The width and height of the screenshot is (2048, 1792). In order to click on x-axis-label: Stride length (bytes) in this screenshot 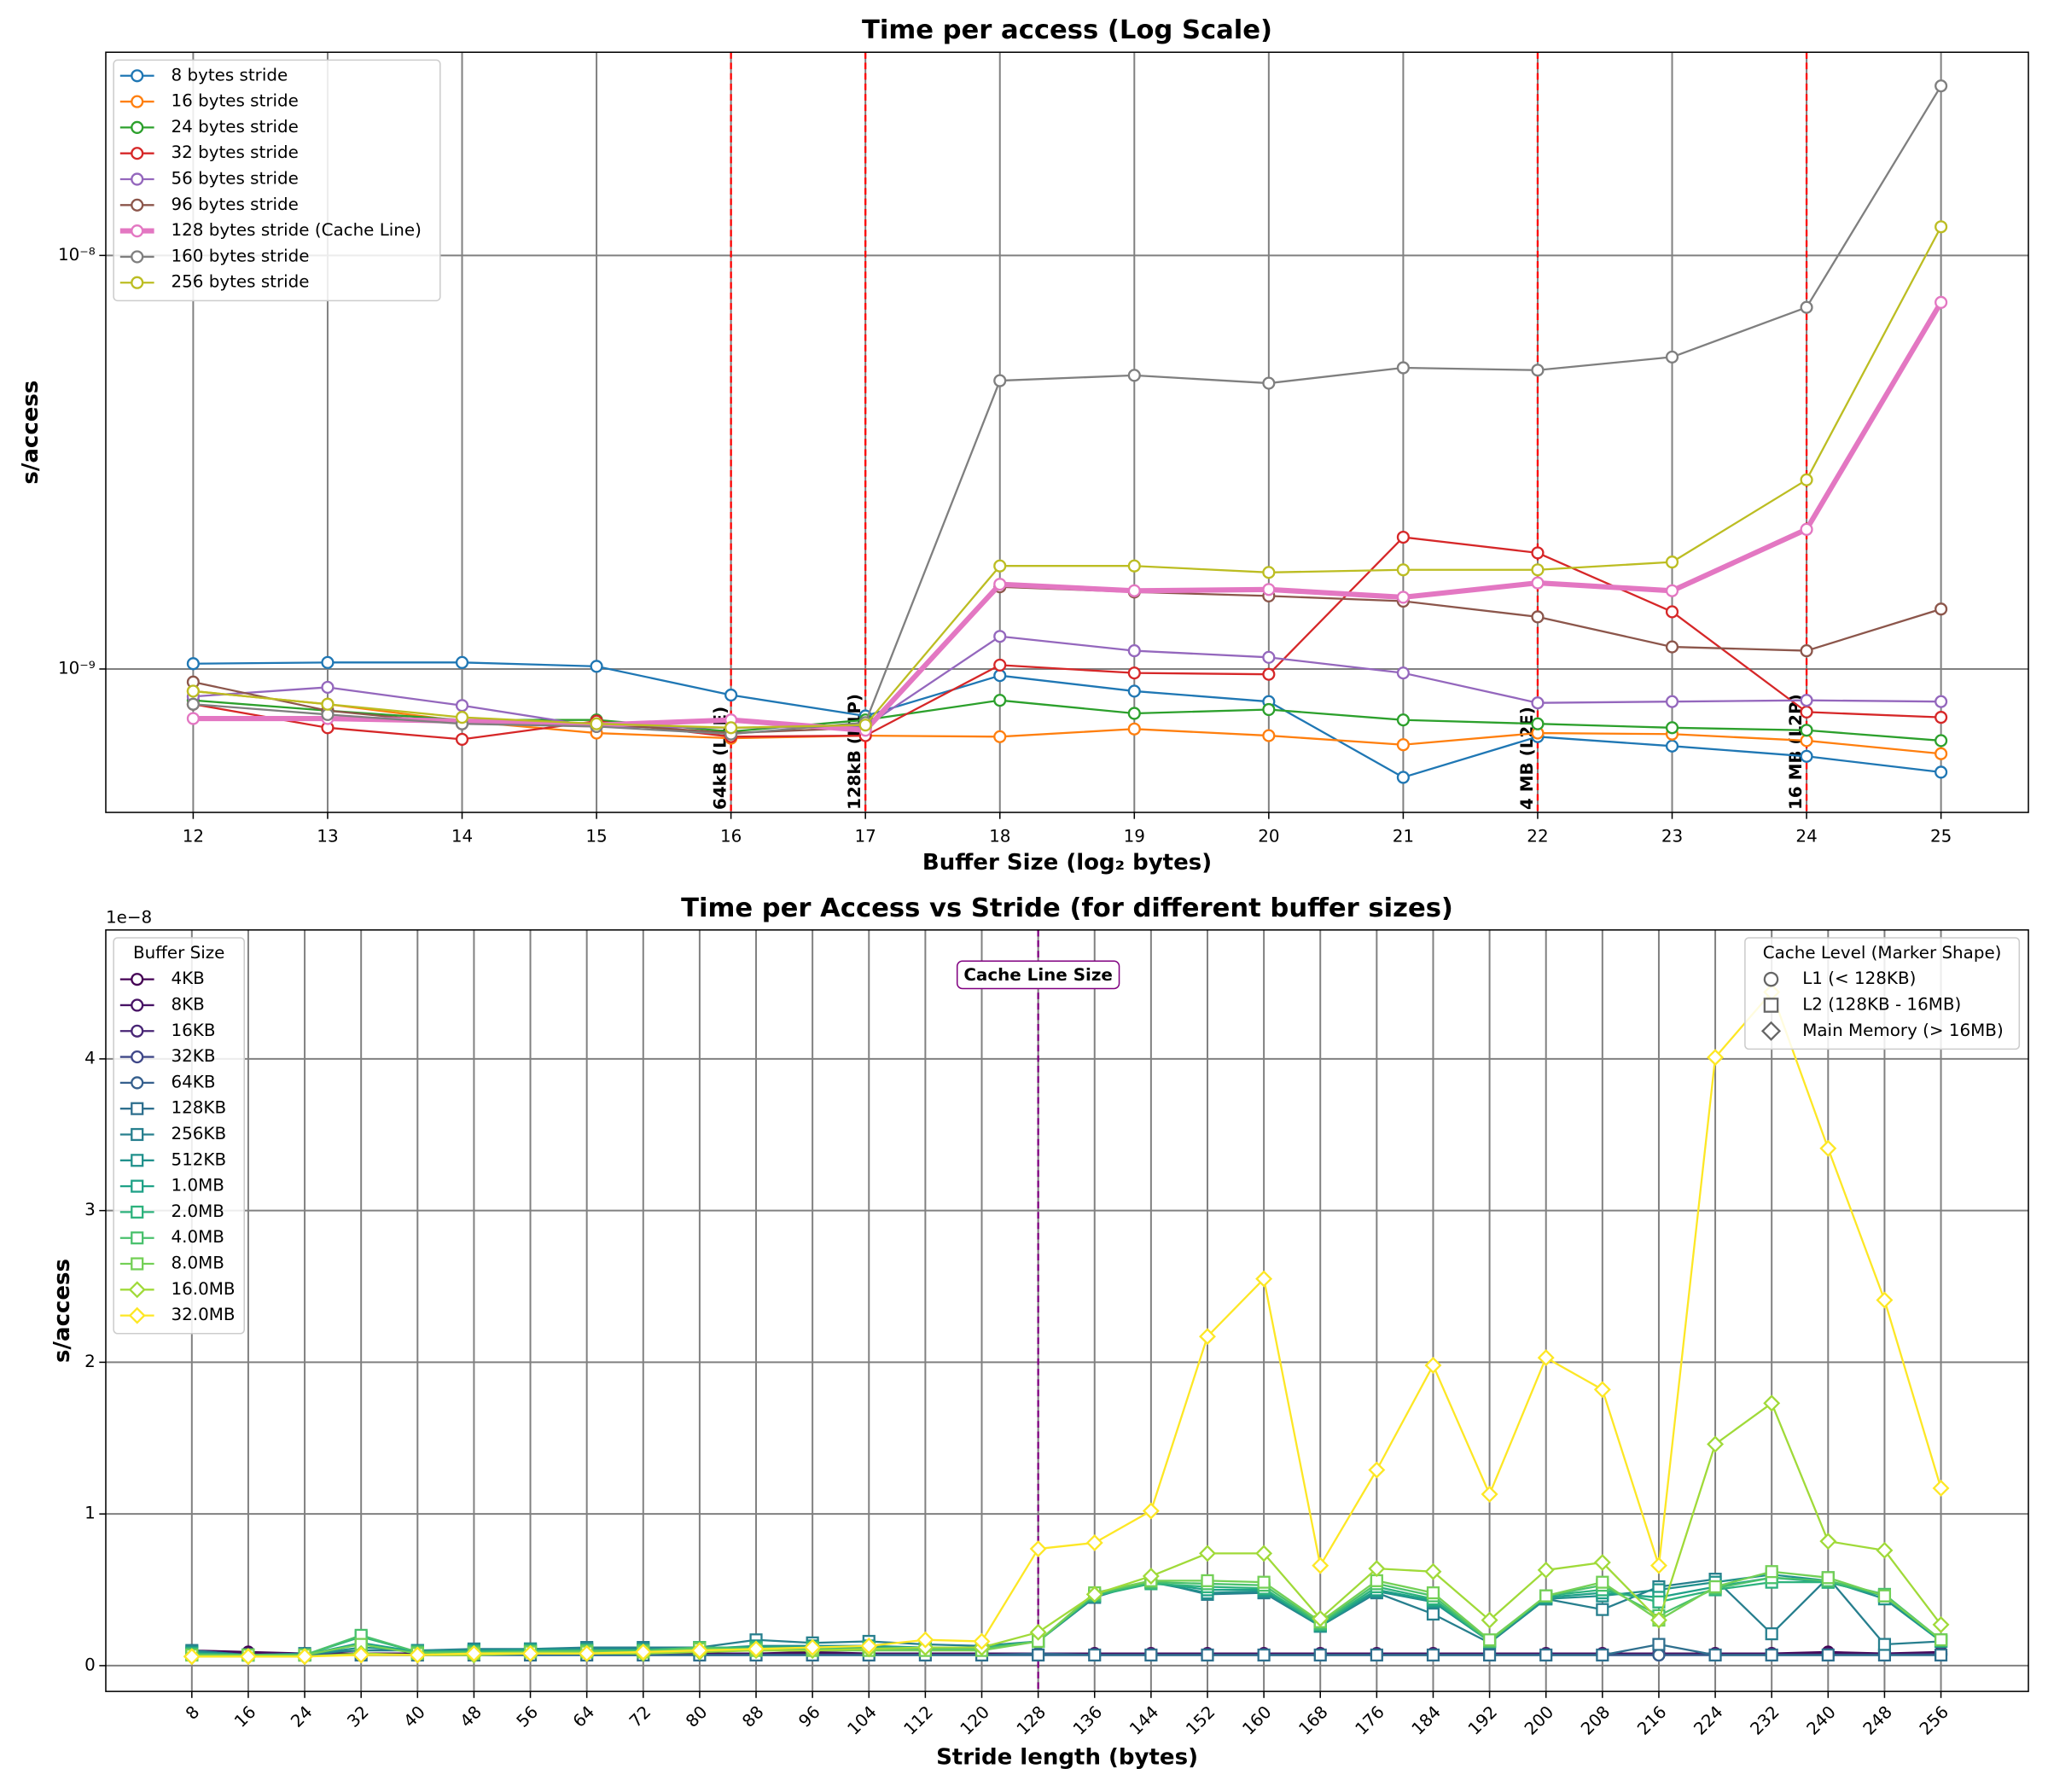, I will do `click(1067, 1758)`.